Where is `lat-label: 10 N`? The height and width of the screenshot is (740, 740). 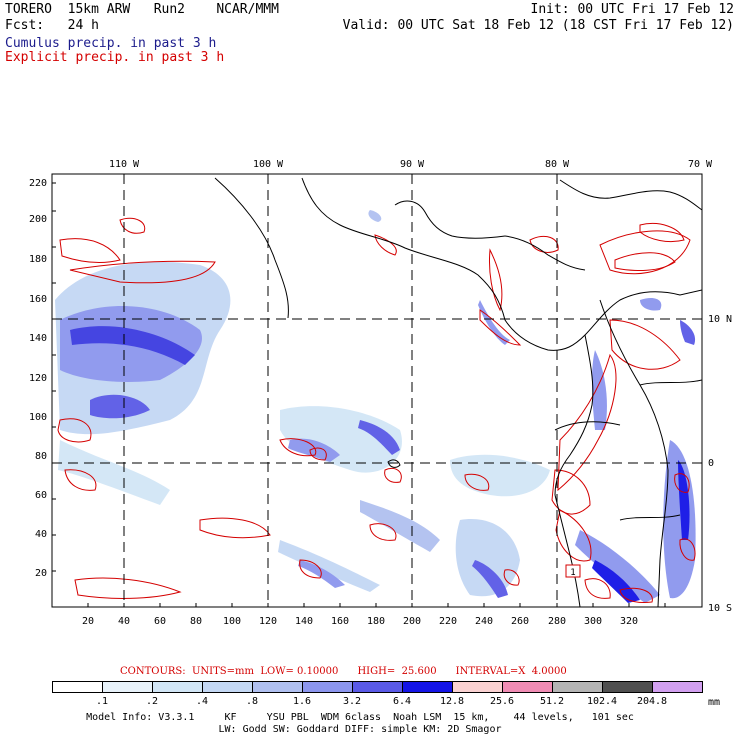 lat-label: 10 N is located at coordinates (720, 319).